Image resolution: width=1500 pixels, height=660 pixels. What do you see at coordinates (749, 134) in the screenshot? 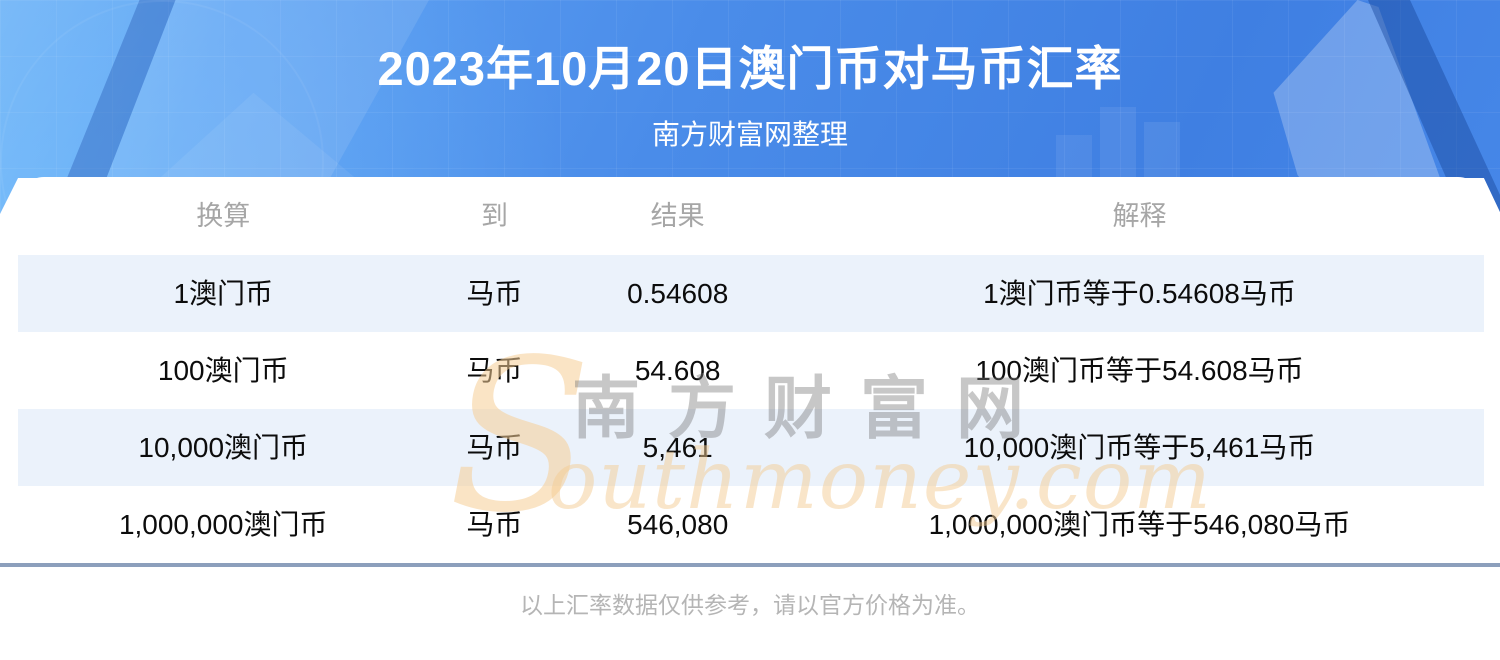
I see `page-subtitle: 南方财富网整理` at bounding box center [749, 134].